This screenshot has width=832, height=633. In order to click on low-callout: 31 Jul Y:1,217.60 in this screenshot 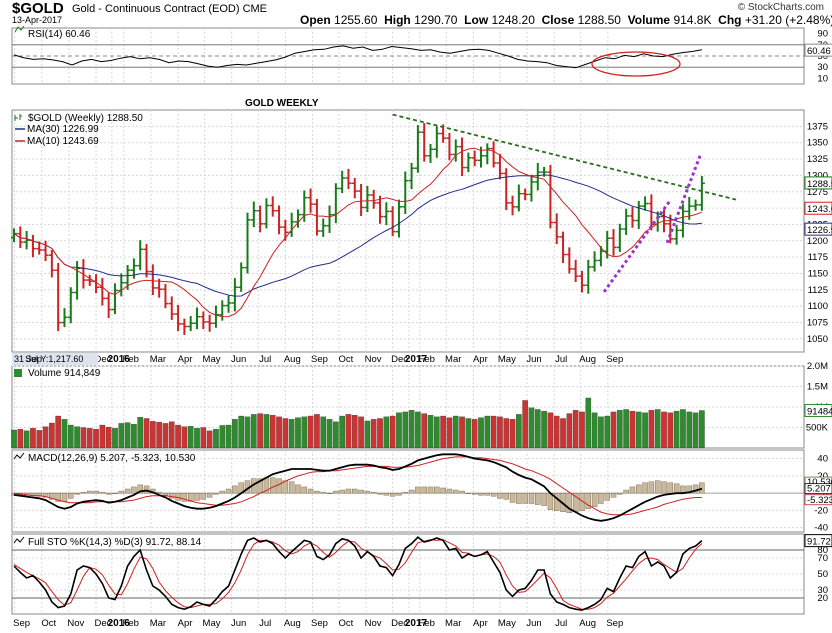, I will do `click(48, 359)`.